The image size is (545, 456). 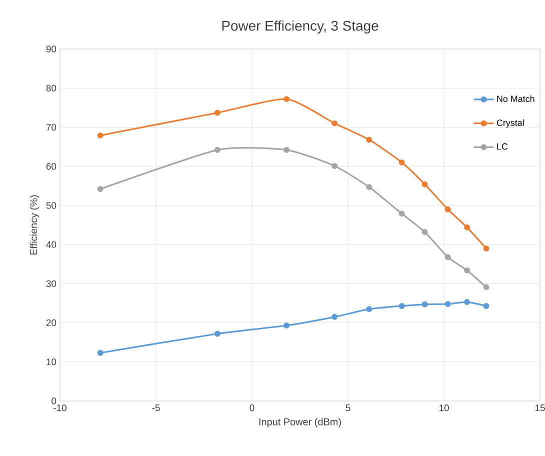 What do you see at coordinates (348, 408) in the screenshot?
I see `x-tick-label: 5` at bounding box center [348, 408].